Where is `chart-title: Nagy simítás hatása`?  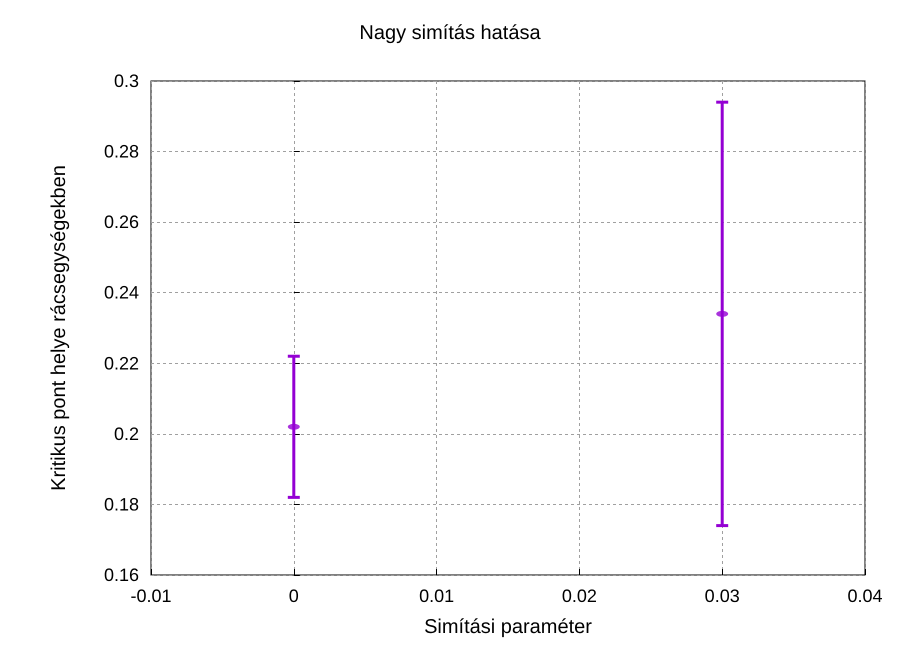 chart-title: Nagy simítás hatása is located at coordinates (450, 33).